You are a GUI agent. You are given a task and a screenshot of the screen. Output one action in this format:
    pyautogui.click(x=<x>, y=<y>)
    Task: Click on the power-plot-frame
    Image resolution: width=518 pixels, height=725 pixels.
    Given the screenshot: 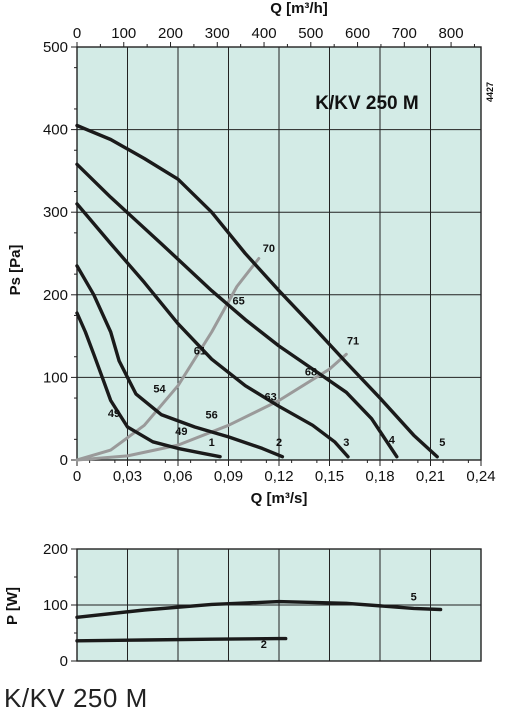 What is the action you would take?
    pyautogui.click(x=279, y=605)
    